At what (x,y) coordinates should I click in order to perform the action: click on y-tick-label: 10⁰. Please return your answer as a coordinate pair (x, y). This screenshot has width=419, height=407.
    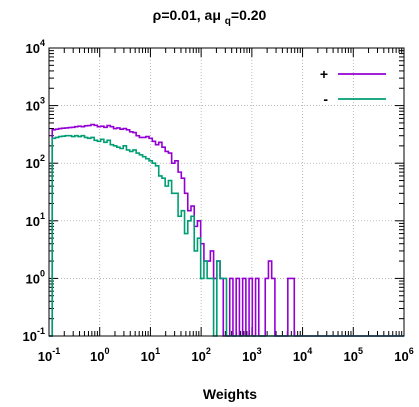
    Looking at the image, I should click on (35, 277).